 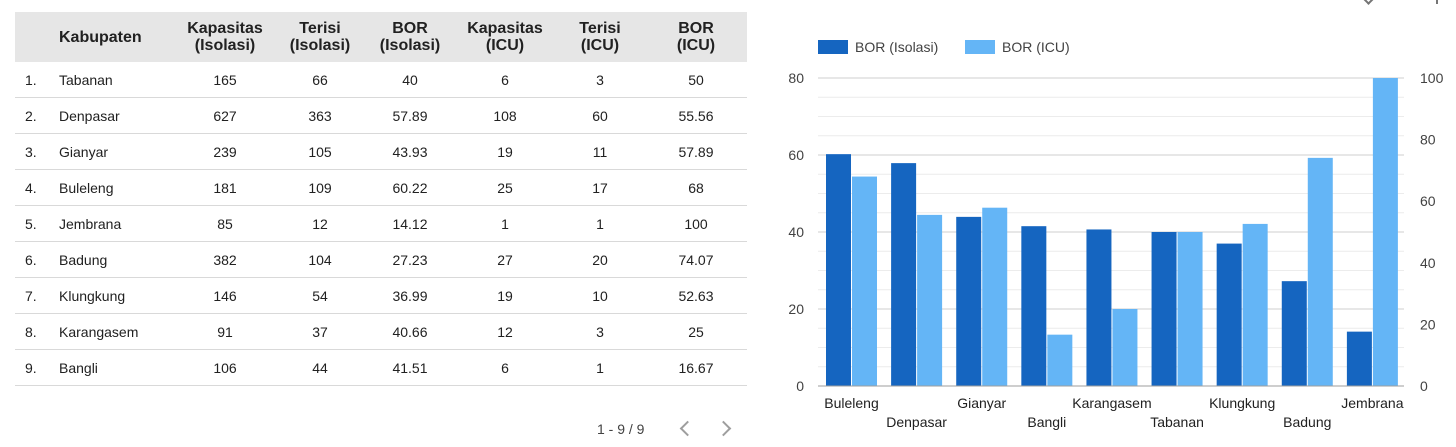 I want to click on table-cell: 7., so click(x=35, y=295).